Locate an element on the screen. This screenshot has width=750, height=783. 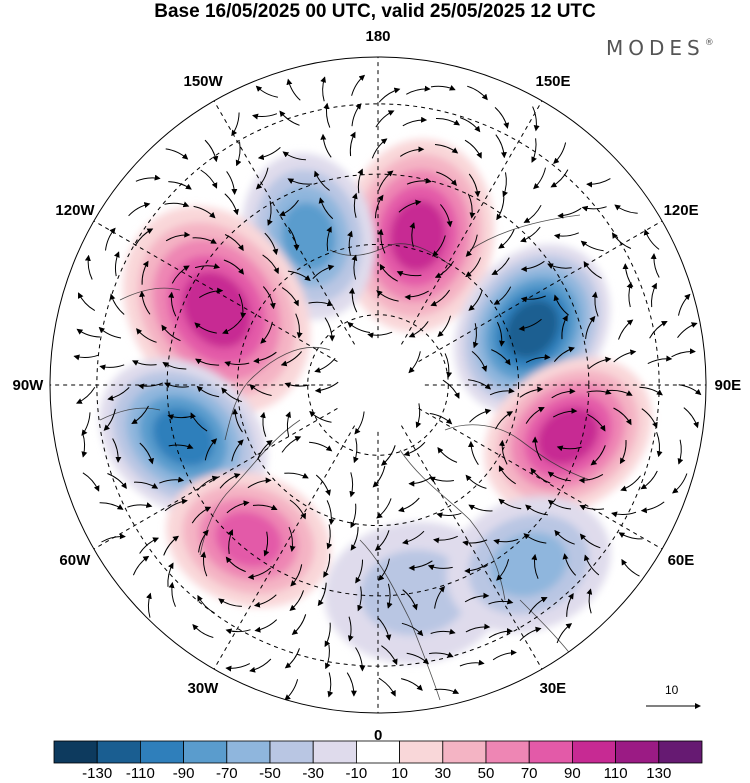
colorbar-tick-label: 110 is located at coordinates (615, 773).